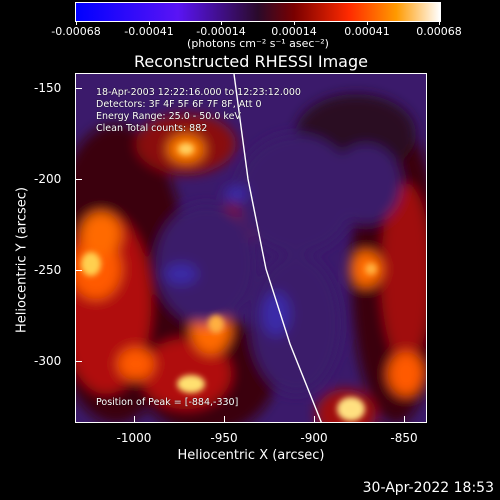 Image resolution: width=500 pixels, height=500 pixels. Describe the element at coordinates (258, 12) in the screenshot. I see `colorbar` at that location.